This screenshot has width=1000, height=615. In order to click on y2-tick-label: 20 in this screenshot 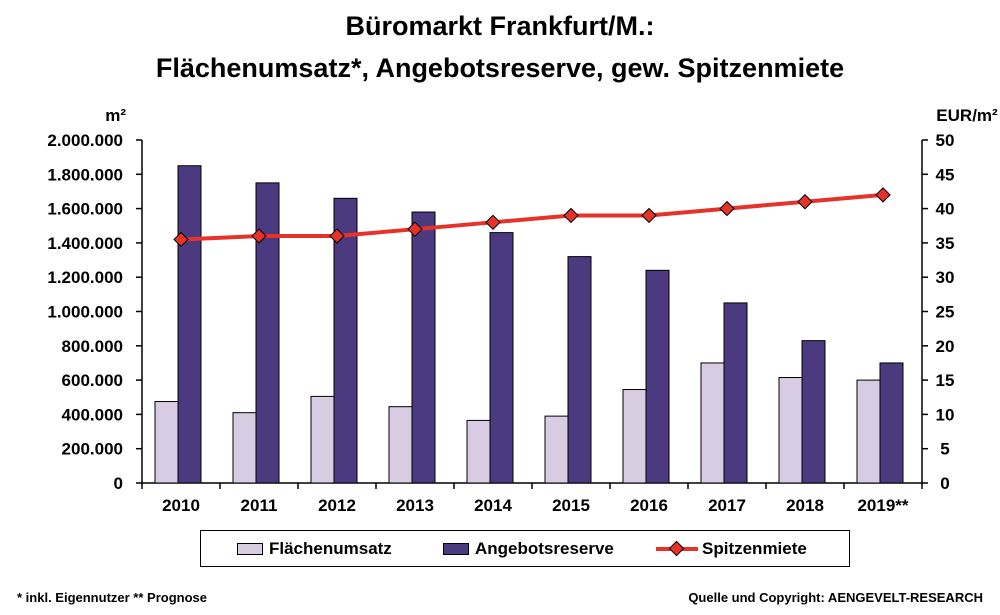, I will do `click(945, 346)`.